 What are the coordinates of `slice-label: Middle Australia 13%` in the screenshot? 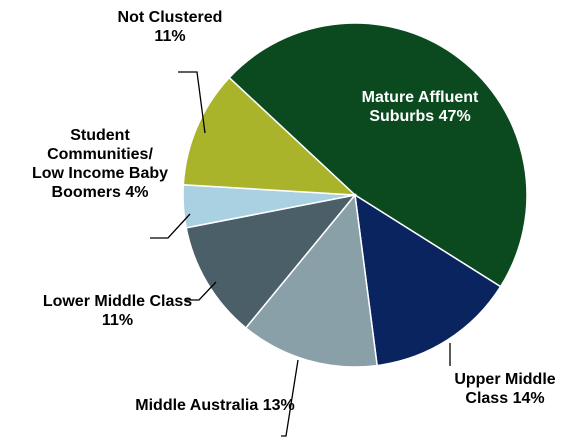 It's located at (215, 405).